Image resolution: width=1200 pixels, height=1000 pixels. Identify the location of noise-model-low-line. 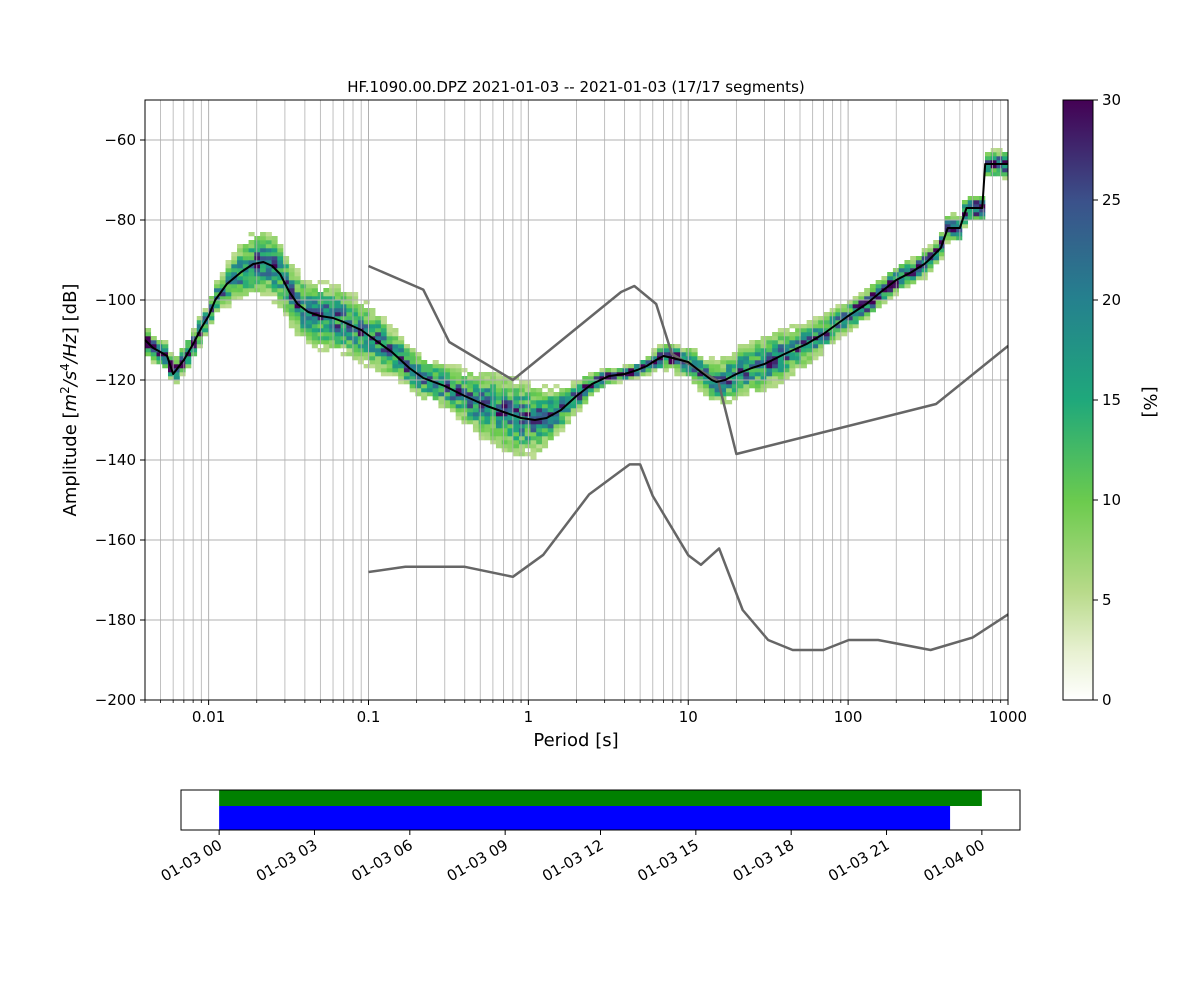
(688, 557).